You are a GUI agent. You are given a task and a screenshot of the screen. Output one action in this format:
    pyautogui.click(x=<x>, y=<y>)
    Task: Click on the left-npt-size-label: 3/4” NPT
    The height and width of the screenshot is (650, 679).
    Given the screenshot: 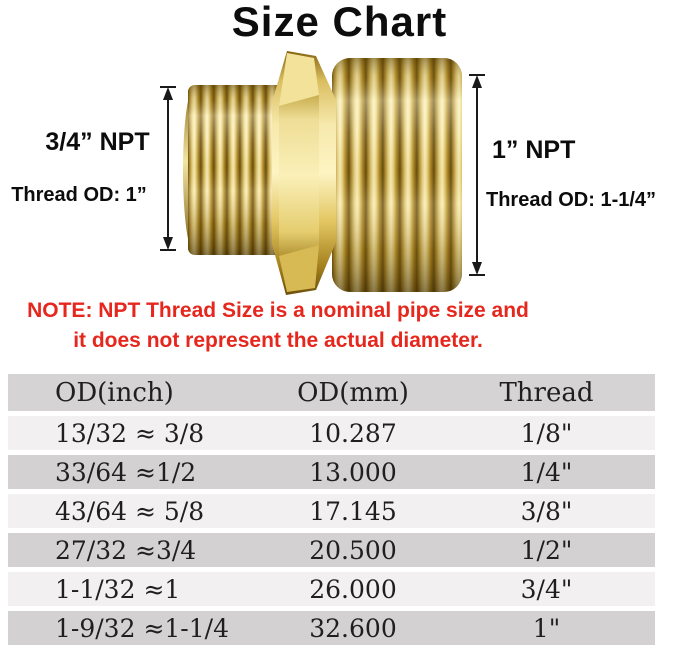 What is the action you would take?
    pyautogui.click(x=97, y=142)
    